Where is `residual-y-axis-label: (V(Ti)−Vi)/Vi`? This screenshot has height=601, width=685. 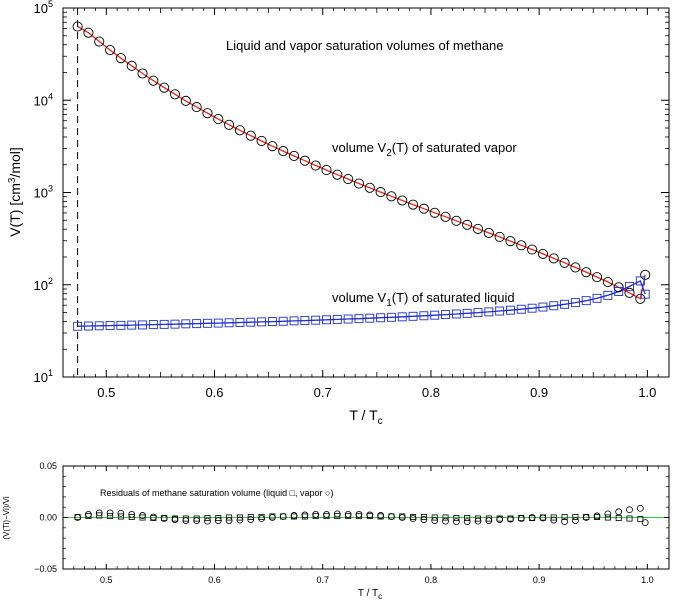
residual-y-axis-label: (V(Ti)−Vi)/Vi is located at coordinates (6, 517).